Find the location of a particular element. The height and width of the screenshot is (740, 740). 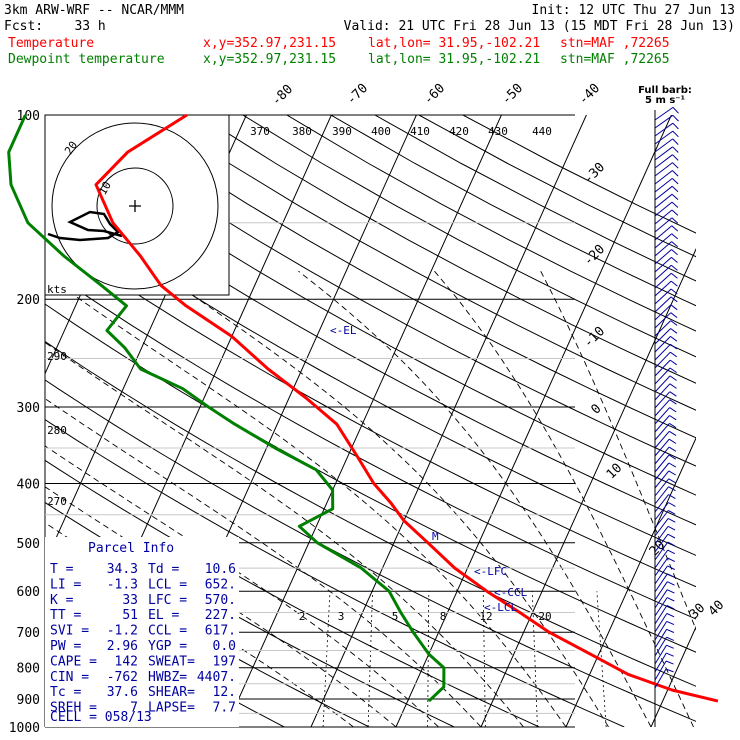

theta-label: 290 is located at coordinates (57, 356).